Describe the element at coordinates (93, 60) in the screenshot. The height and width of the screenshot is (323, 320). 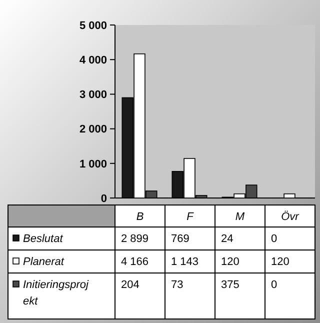
I see `y-tick-label: 4 000` at that location.